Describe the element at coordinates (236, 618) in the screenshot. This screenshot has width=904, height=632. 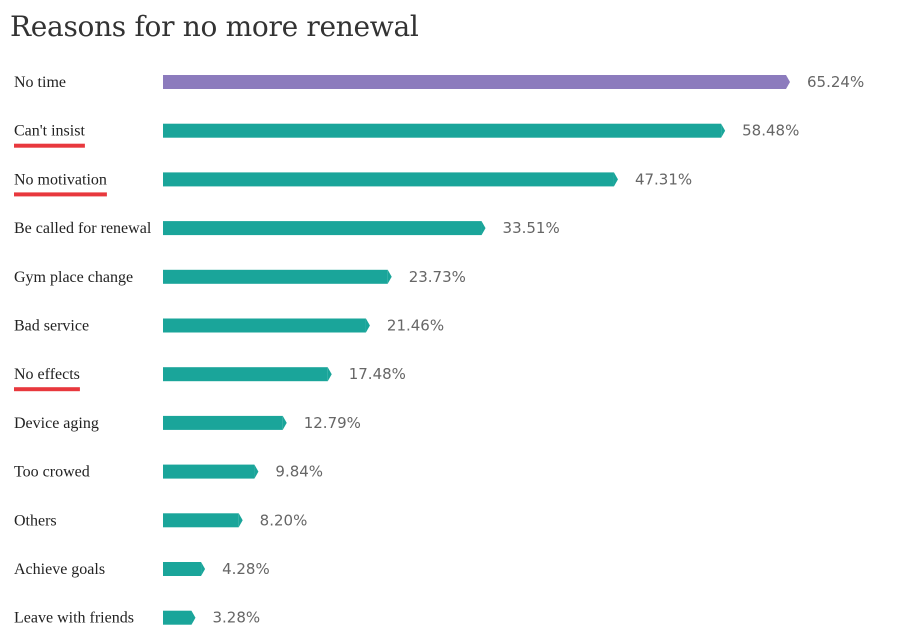
I see `value-label: 3.28%` at that location.